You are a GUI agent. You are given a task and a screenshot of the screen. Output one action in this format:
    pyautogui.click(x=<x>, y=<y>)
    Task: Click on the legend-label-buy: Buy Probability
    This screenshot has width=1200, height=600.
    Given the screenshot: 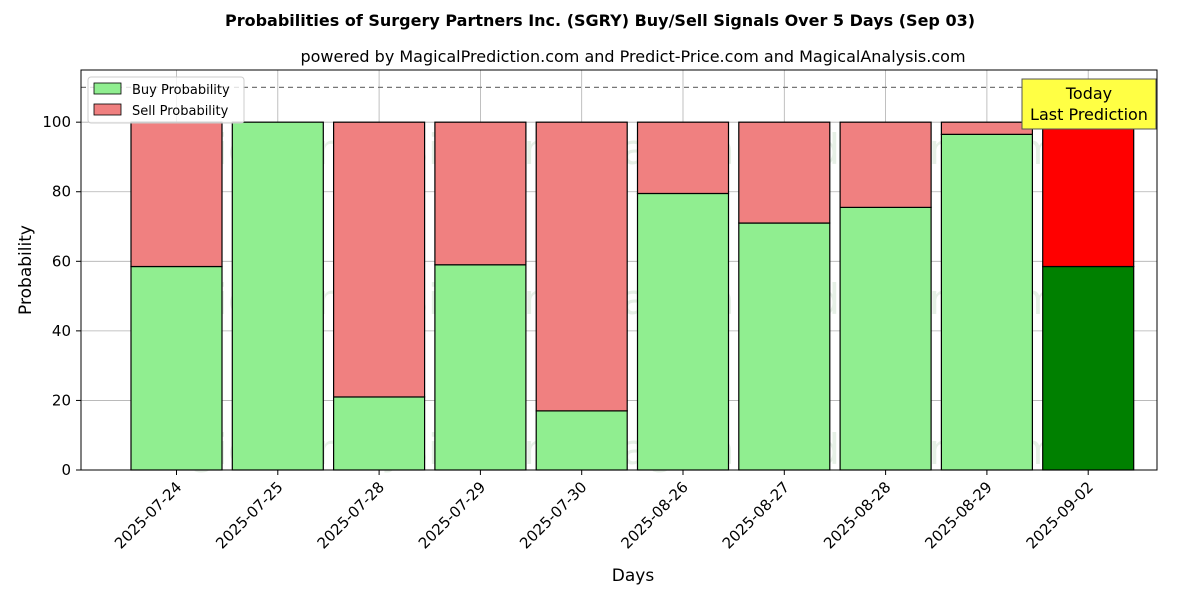 What is the action you would take?
    pyautogui.click(x=181, y=90)
    